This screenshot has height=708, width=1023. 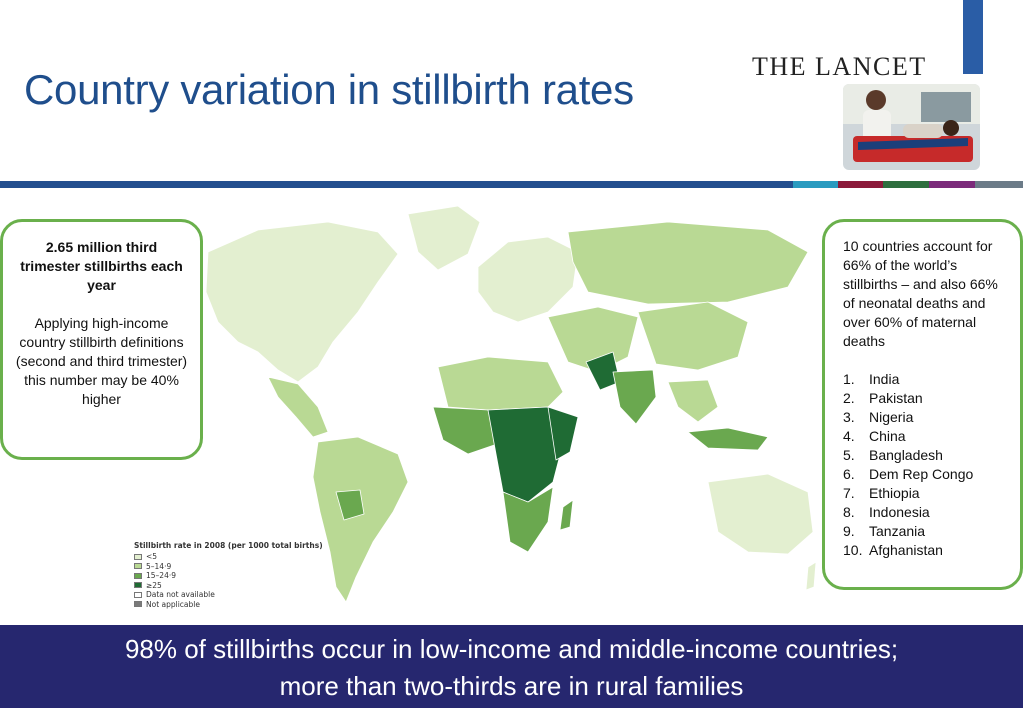 I want to click on country-name: Ethiopia, so click(x=894, y=493).